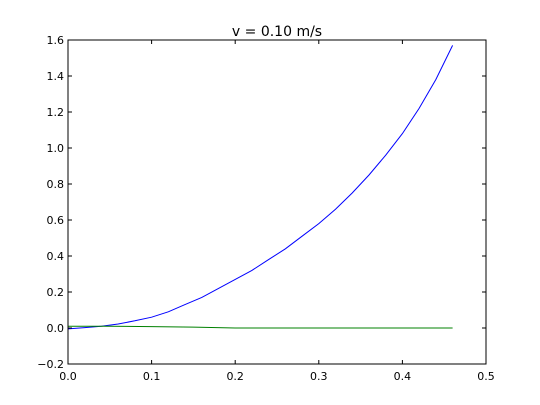  What do you see at coordinates (56, 256) in the screenshot?
I see `y-tick-label: 0.4` at bounding box center [56, 256].